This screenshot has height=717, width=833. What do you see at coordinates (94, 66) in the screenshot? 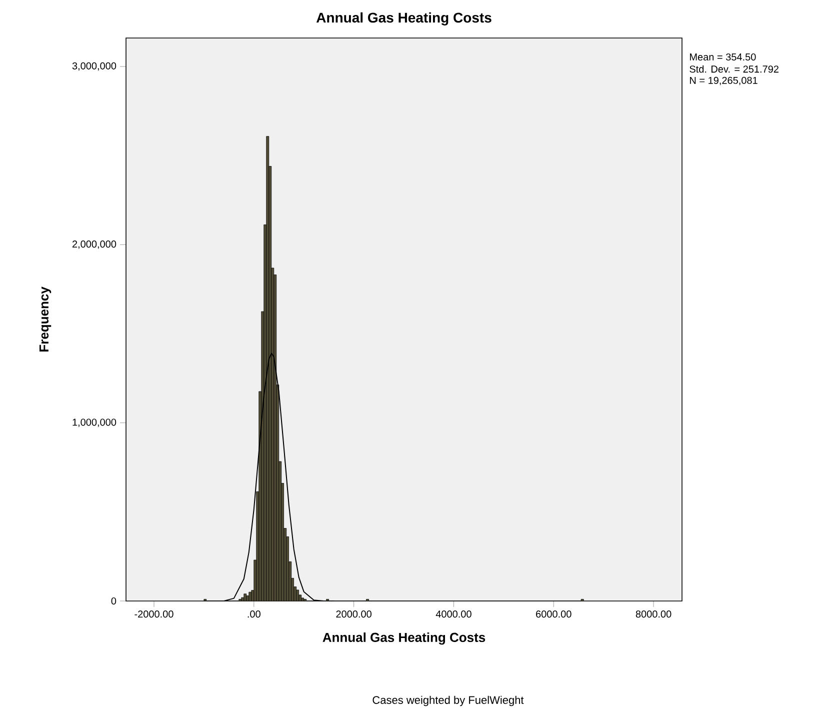
I see `y-tick-label: 3,000,000` at bounding box center [94, 66].